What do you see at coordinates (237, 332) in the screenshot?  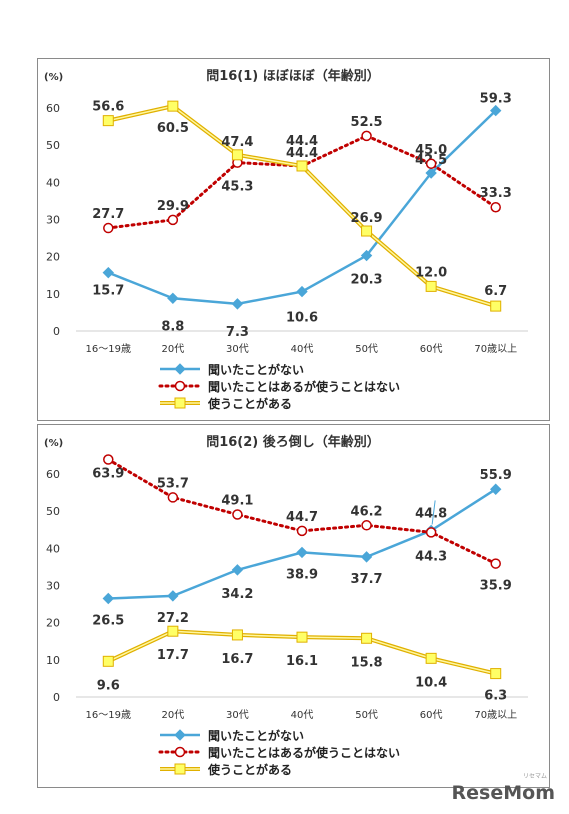 I see `data-label: 7.3` at bounding box center [237, 332].